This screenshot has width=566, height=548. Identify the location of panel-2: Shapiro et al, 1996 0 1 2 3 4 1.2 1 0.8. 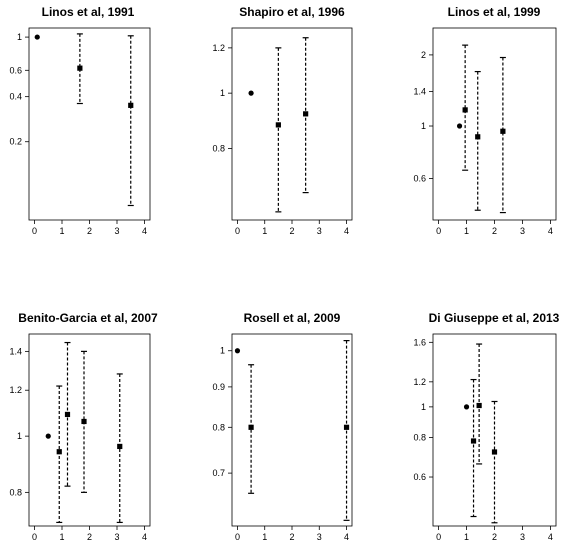
(282, 120).